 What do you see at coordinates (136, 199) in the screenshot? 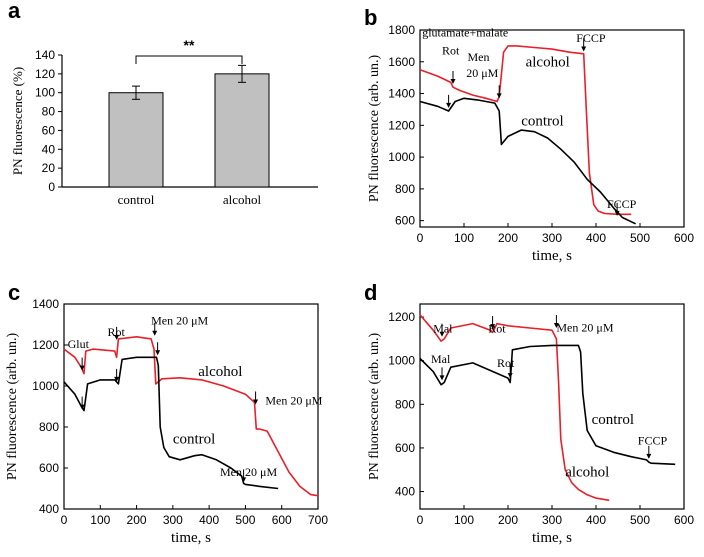
I see `x-tick-label: control` at bounding box center [136, 199].